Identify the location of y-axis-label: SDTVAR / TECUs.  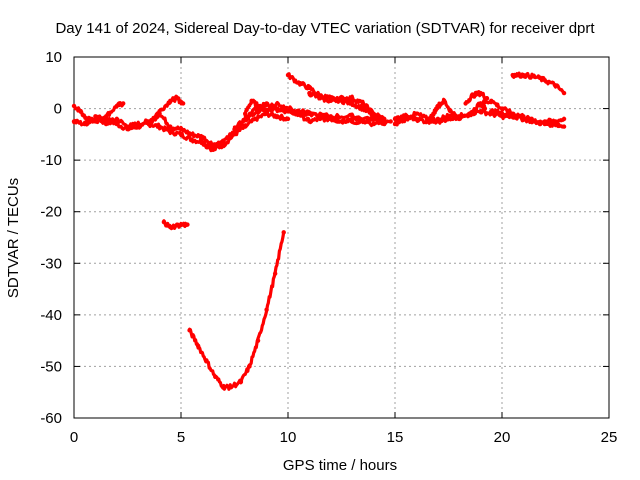
(13, 238).